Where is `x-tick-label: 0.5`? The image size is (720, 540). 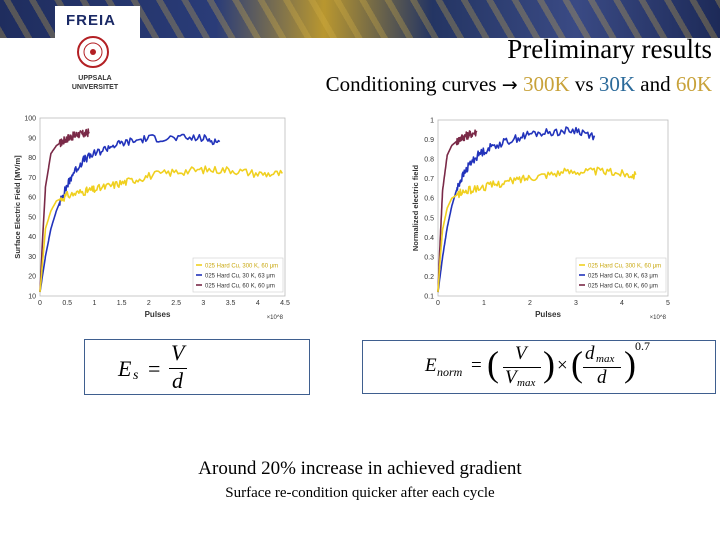
x-tick-label: 0.5 is located at coordinates (67, 303).